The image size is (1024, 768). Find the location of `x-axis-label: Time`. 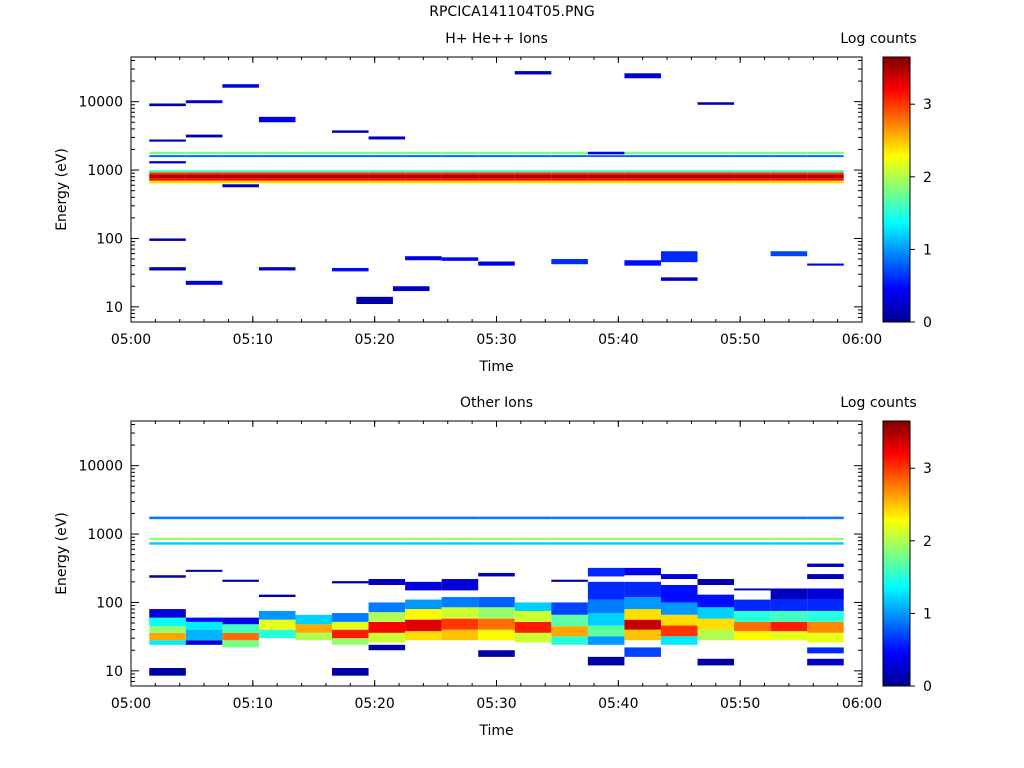

x-axis-label: Time is located at coordinates (495, 367).